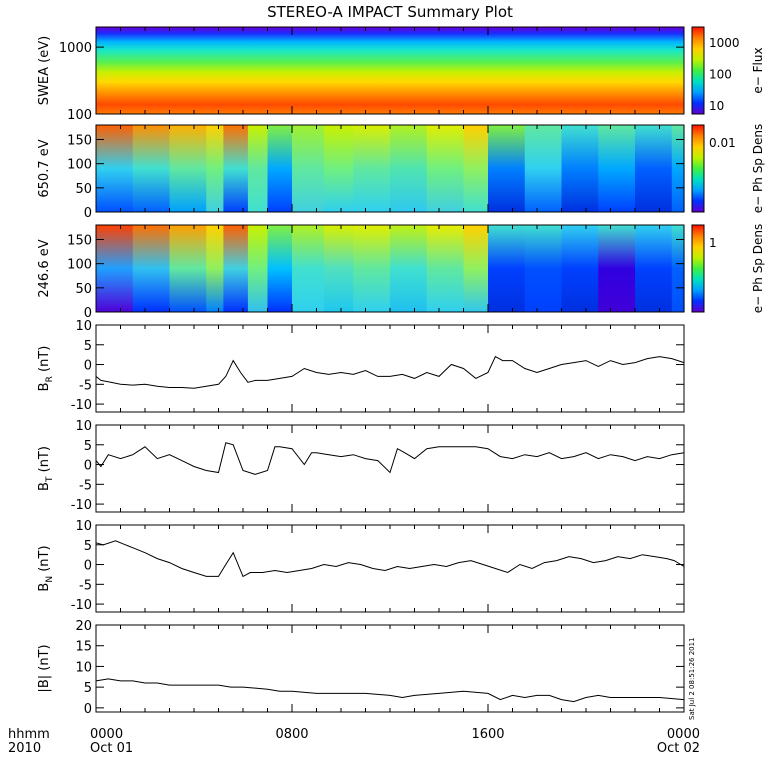 The height and width of the screenshot is (780, 780). Describe the element at coordinates (487, 734) in the screenshot. I see `x-tick-label: 1600` at that location.